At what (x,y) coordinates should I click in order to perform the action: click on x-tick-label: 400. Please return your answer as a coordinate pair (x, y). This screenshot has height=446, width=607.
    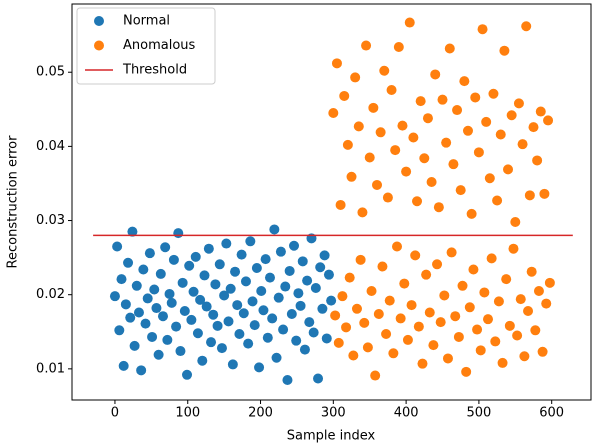
    Looking at the image, I should click on (406, 413).